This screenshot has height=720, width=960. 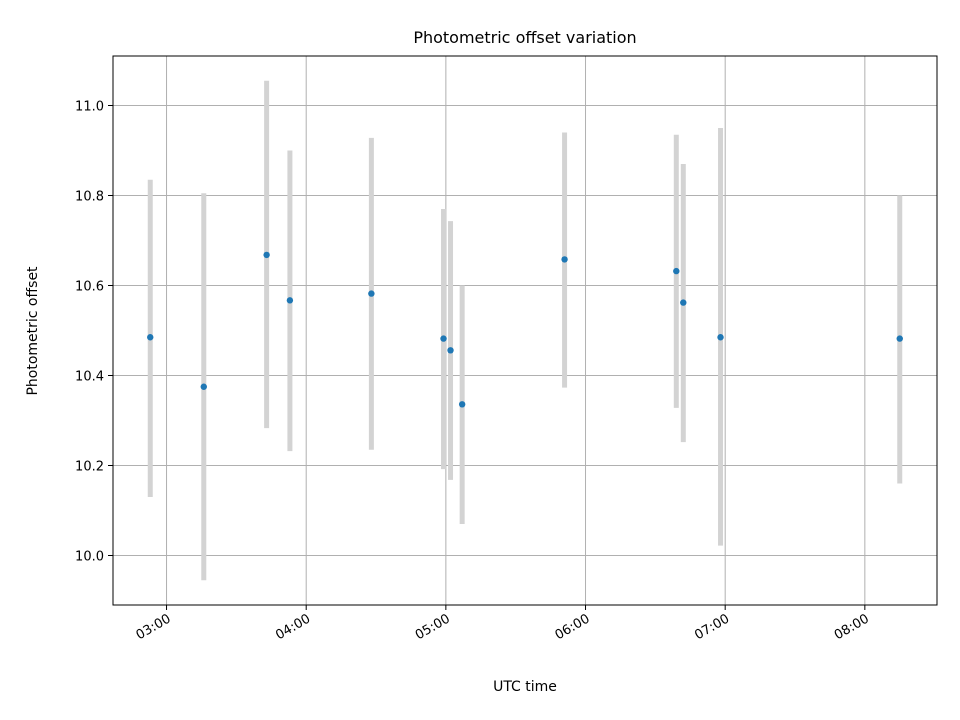 I want to click on x-tick-label: 07:00, so click(x=712, y=627).